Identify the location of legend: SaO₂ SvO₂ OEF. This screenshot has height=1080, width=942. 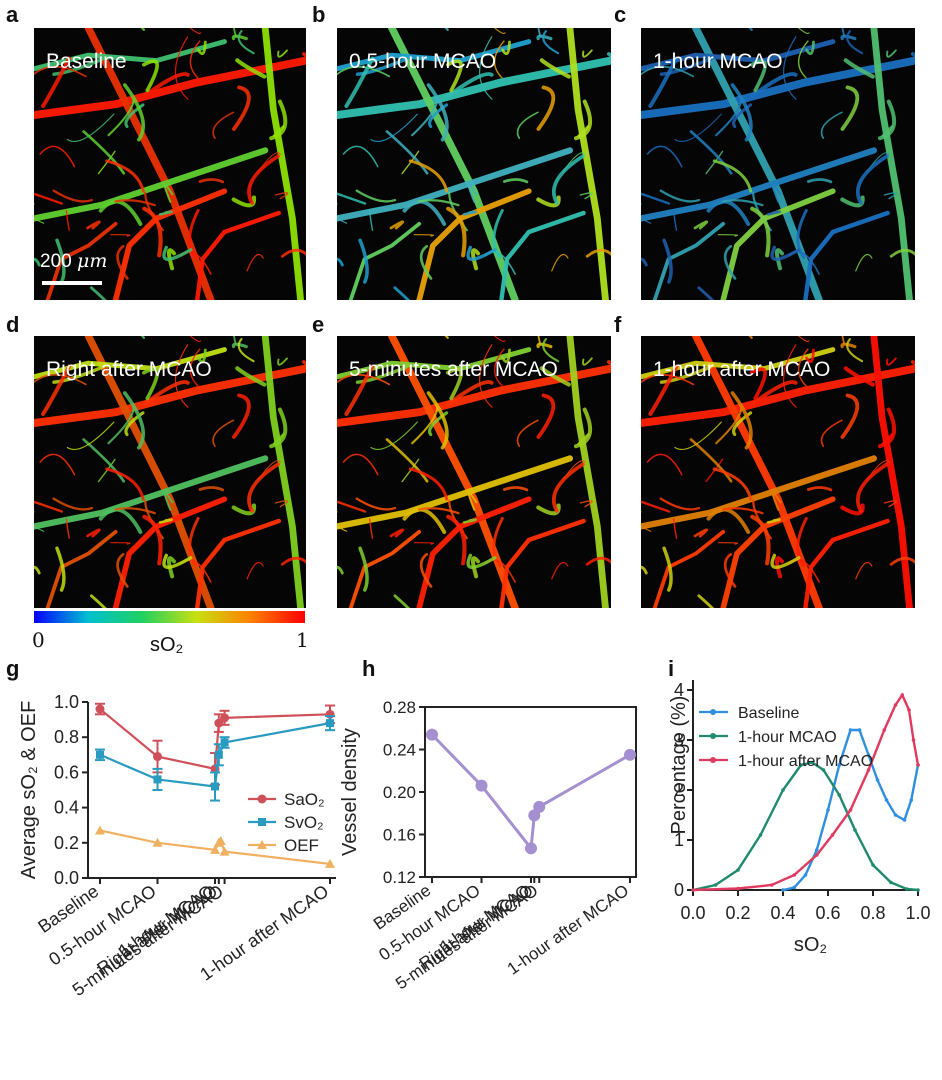
(286, 822).